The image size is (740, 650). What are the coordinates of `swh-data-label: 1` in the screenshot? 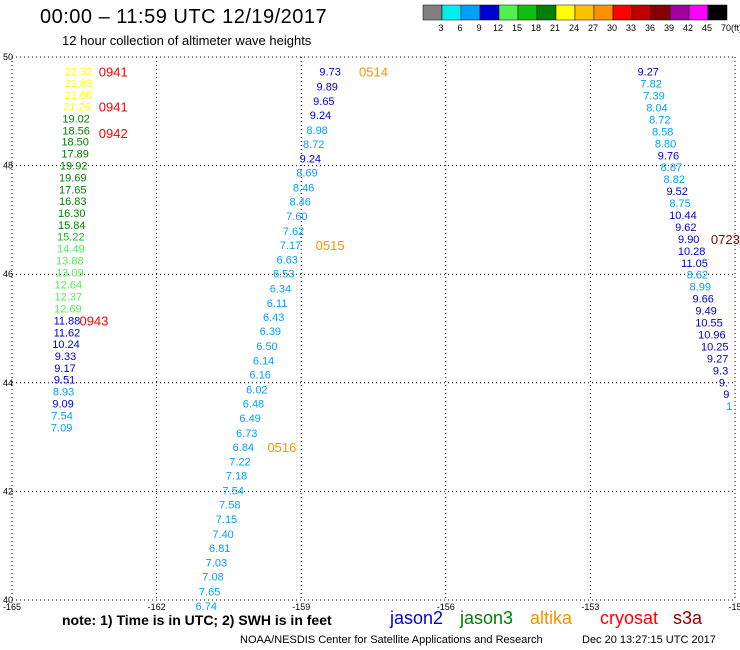 It's located at (729, 407).